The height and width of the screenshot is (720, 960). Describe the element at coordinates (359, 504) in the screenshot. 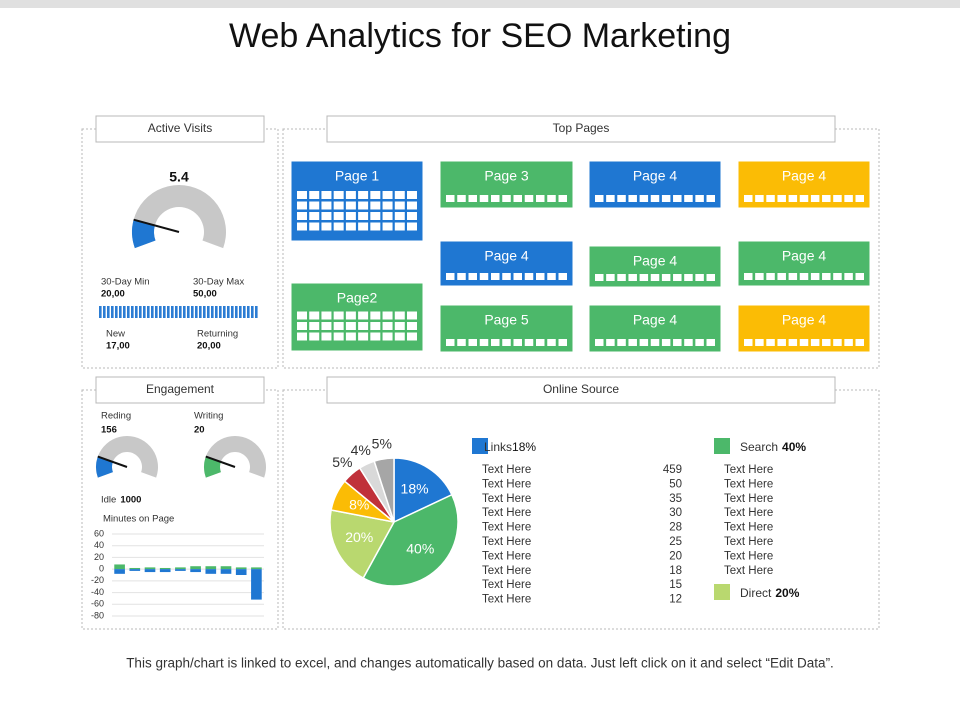

I see `pie-label: 8%` at that location.